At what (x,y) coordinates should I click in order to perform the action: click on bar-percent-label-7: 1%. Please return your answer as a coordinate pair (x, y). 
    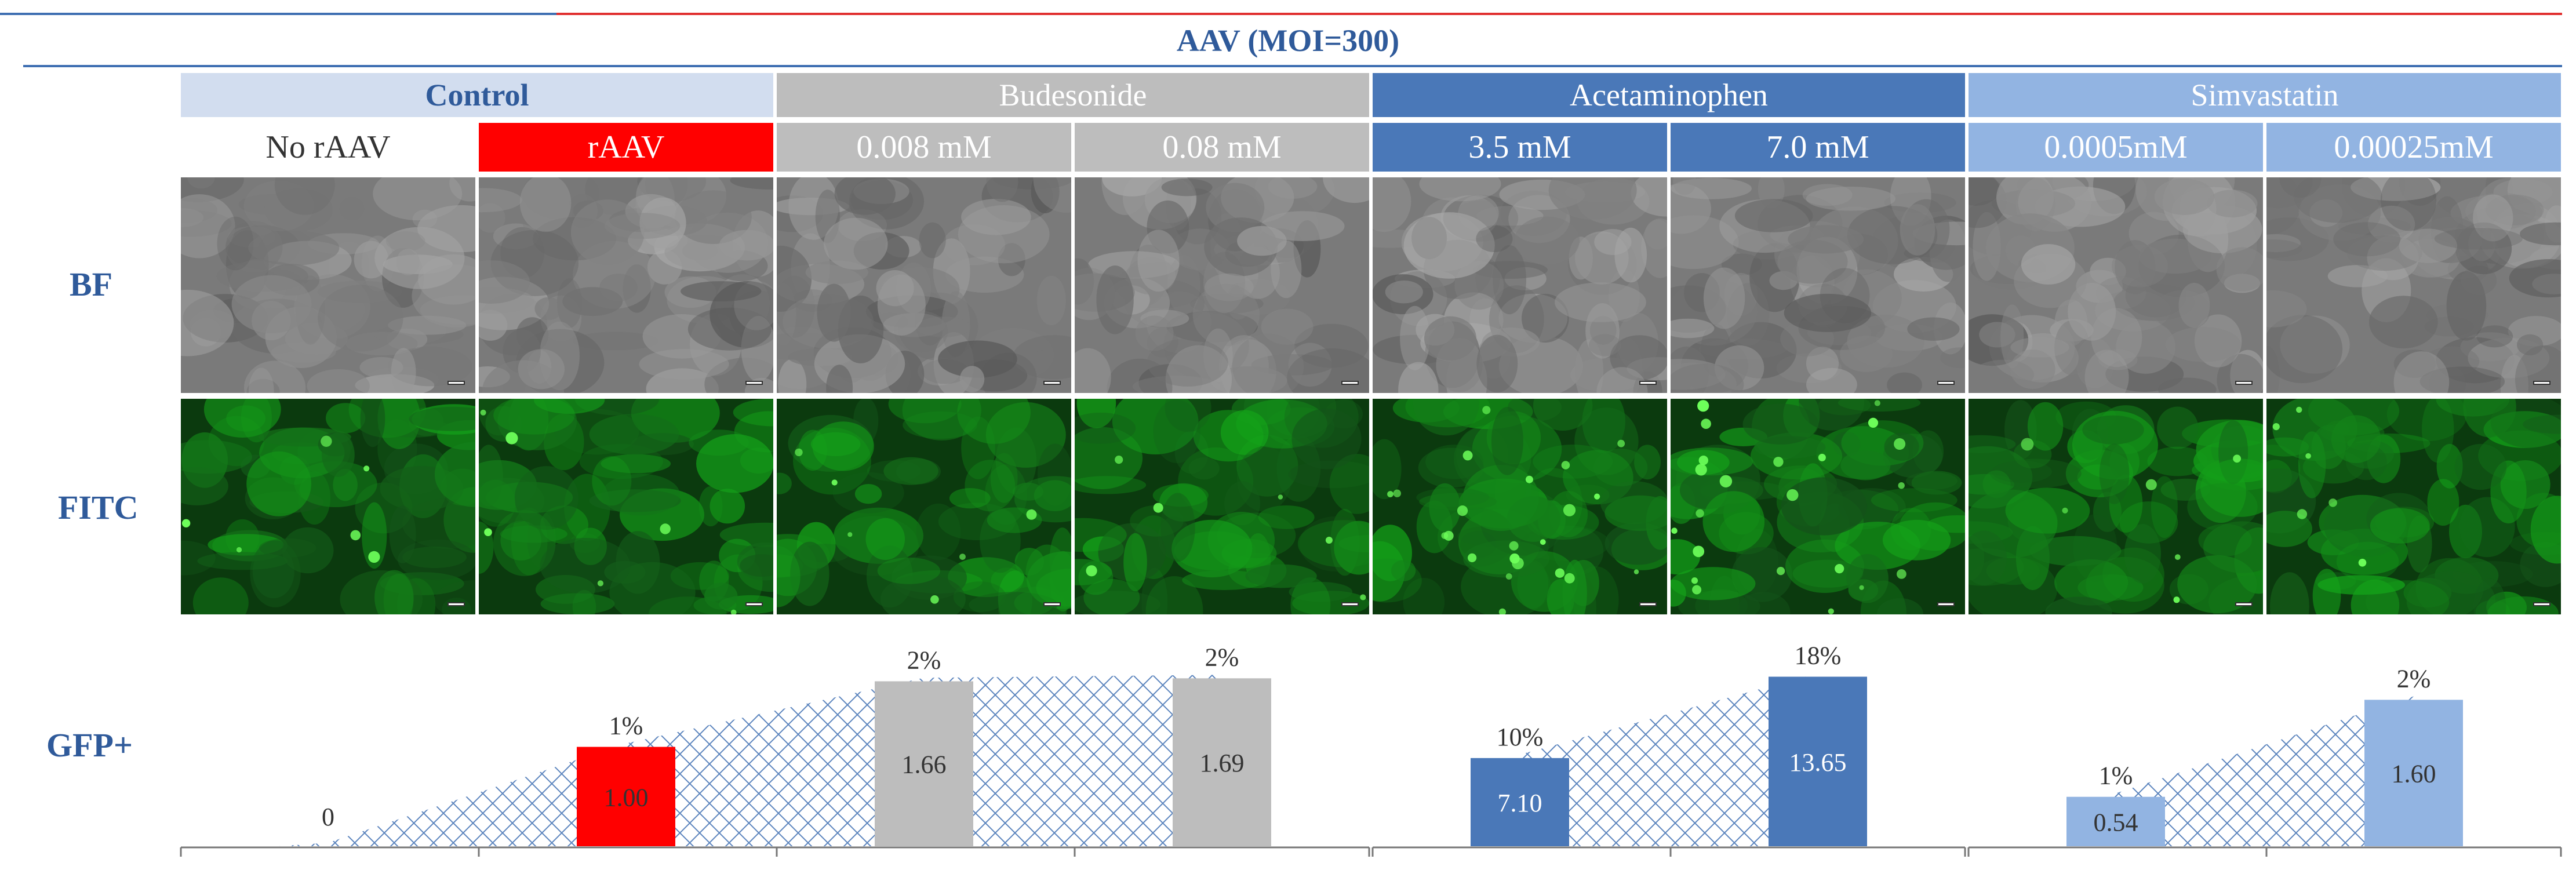
    Looking at the image, I should click on (2116, 776).